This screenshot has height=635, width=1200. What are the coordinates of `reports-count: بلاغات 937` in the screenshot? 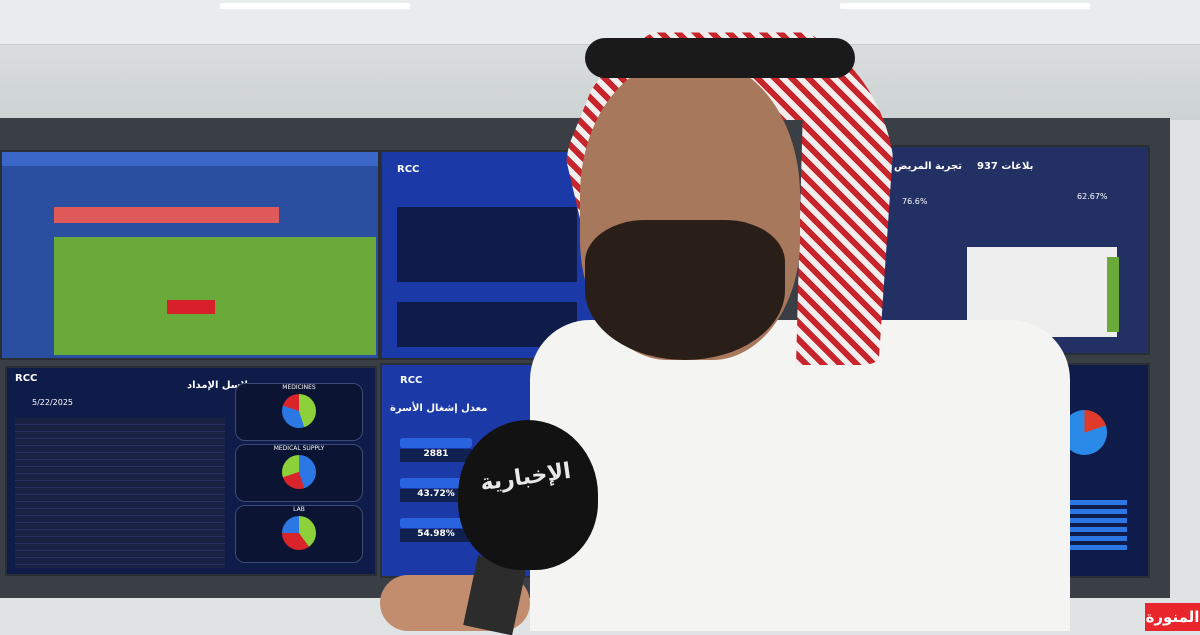 It's located at (1005, 166).